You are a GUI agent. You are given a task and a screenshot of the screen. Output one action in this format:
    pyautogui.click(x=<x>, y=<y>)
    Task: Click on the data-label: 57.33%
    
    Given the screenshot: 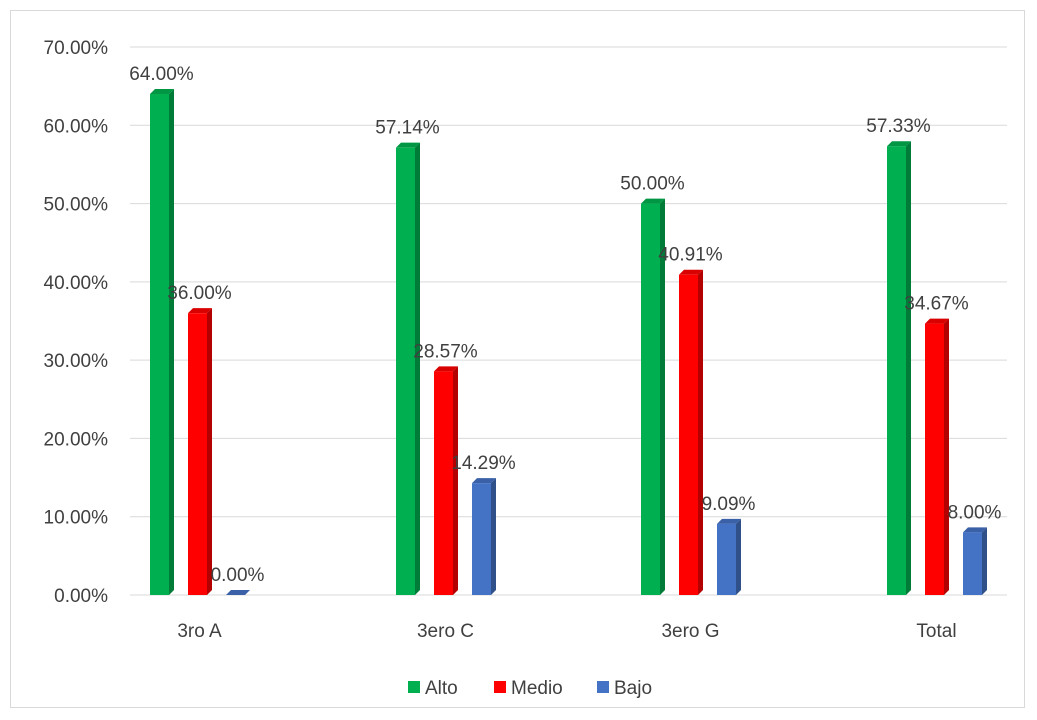 What is the action you would take?
    pyautogui.click(x=898, y=126)
    